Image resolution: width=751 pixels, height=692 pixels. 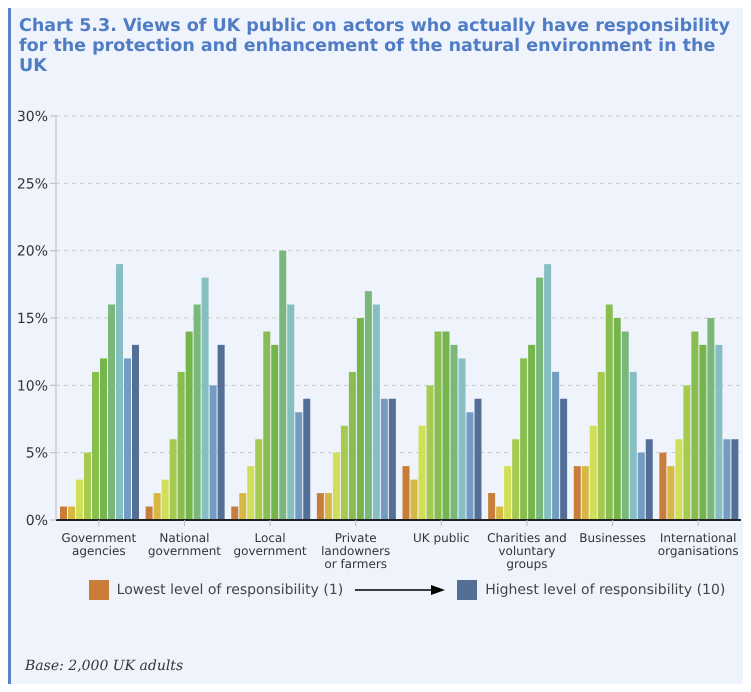 I want to click on y-tick-label: 0%, so click(x=37, y=520).